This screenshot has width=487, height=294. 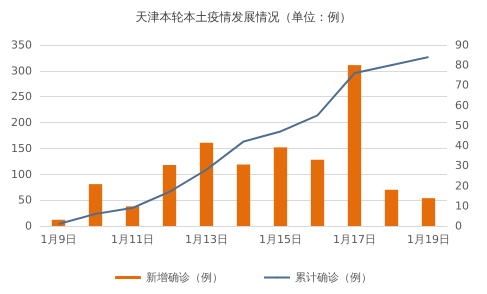 I want to click on x-tick-label: 1月9日, so click(x=58, y=239).